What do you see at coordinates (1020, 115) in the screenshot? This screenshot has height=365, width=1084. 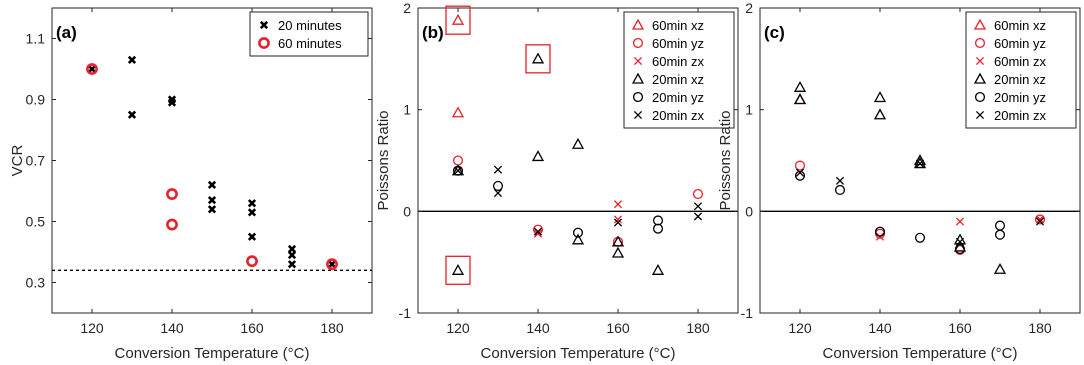 I see `legend-label: 20min zx` at bounding box center [1020, 115].